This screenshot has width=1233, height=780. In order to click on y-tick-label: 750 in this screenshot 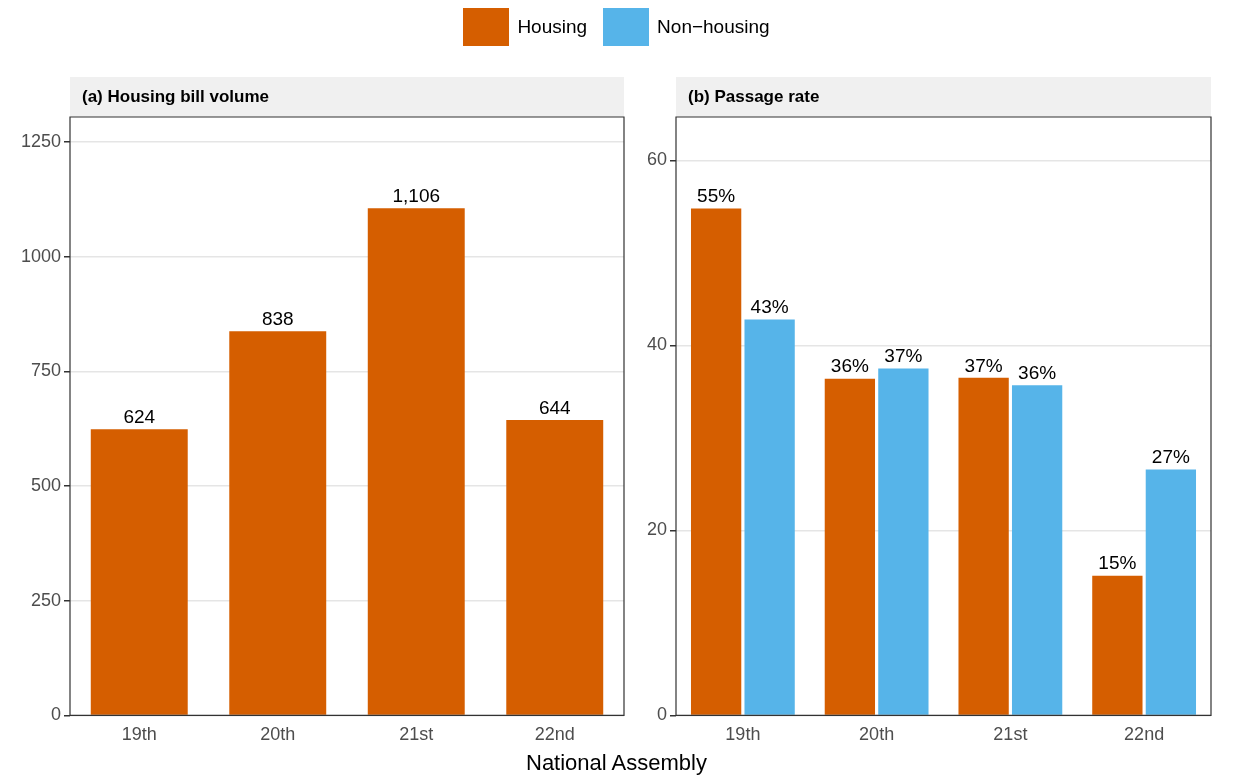, I will do `click(45, 370)`.